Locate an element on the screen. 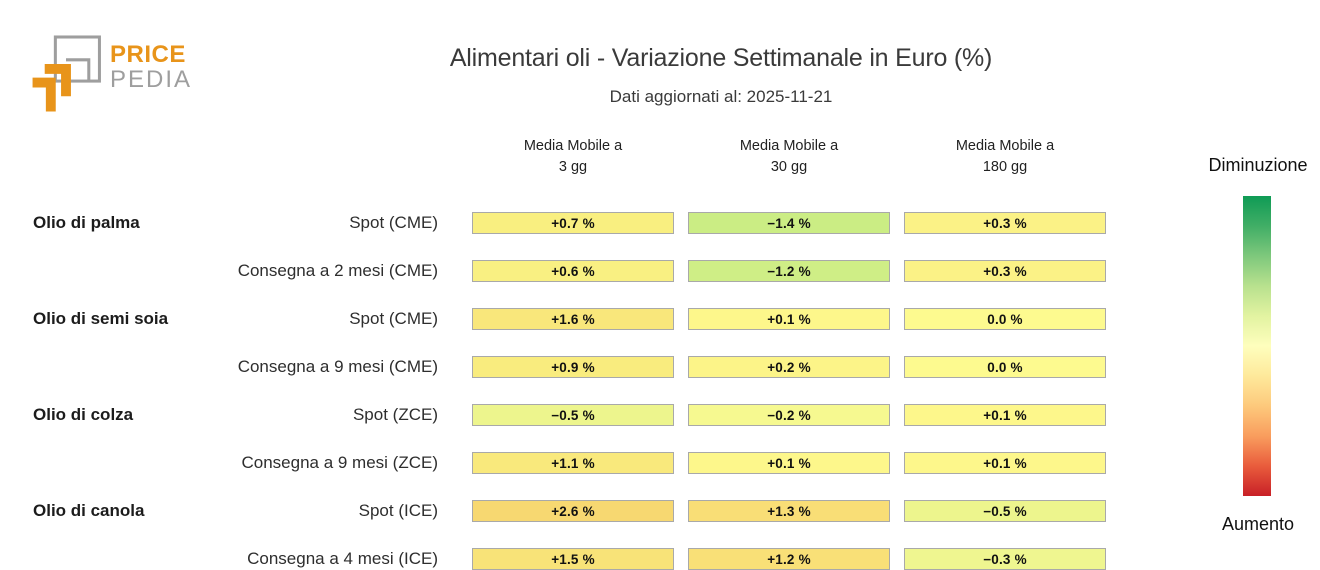 The width and height of the screenshot is (1320, 570). heatmap-cell: +1.1 % is located at coordinates (573, 463).